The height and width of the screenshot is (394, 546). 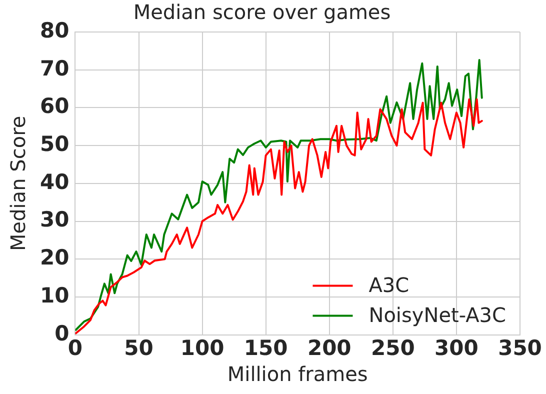 I want to click on x-tick-label: 100, so click(x=202, y=348).